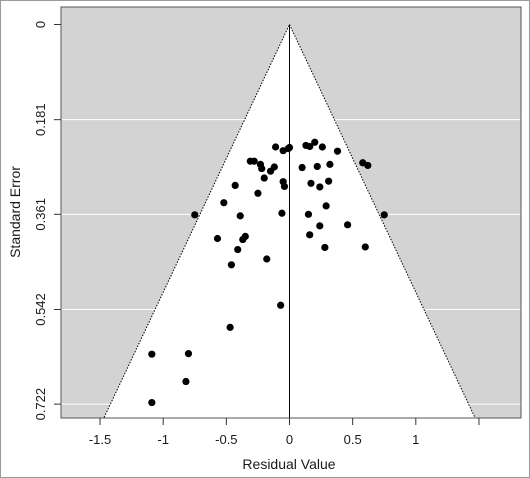 This screenshot has height=478, width=530. Describe the element at coordinates (353, 439) in the screenshot. I see `x-tick-label-4: 0.5` at that location.